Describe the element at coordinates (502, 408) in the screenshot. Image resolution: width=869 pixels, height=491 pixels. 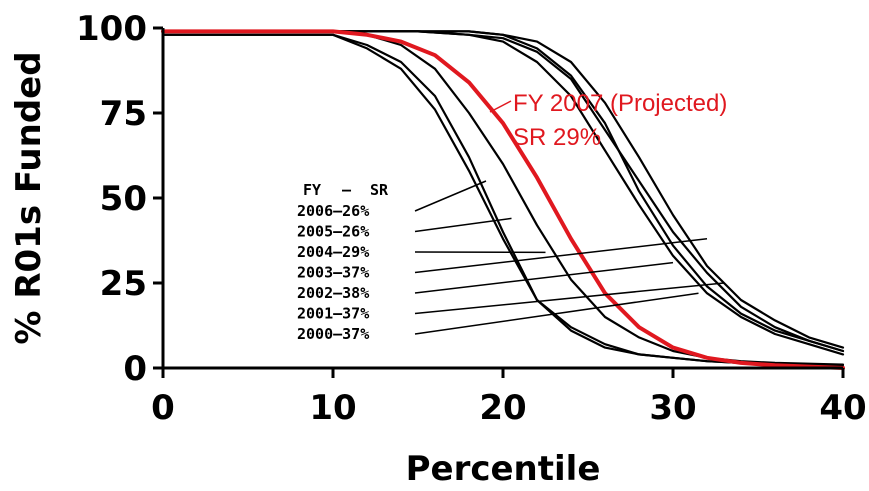
I see `x-tick-label-20: 20` at that location.